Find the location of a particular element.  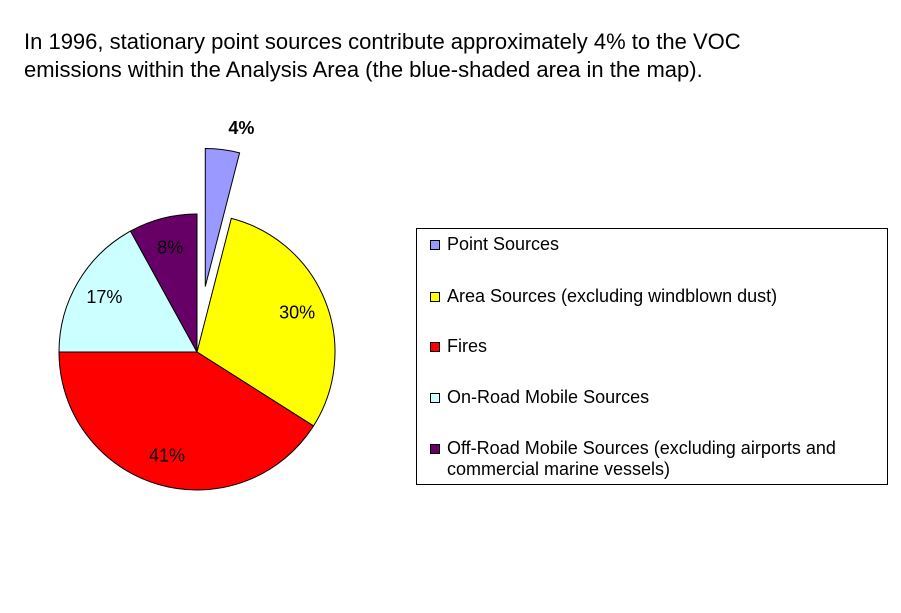

pie-labels: 4% 30% 41% 17% 8% is located at coordinates (200, 292).